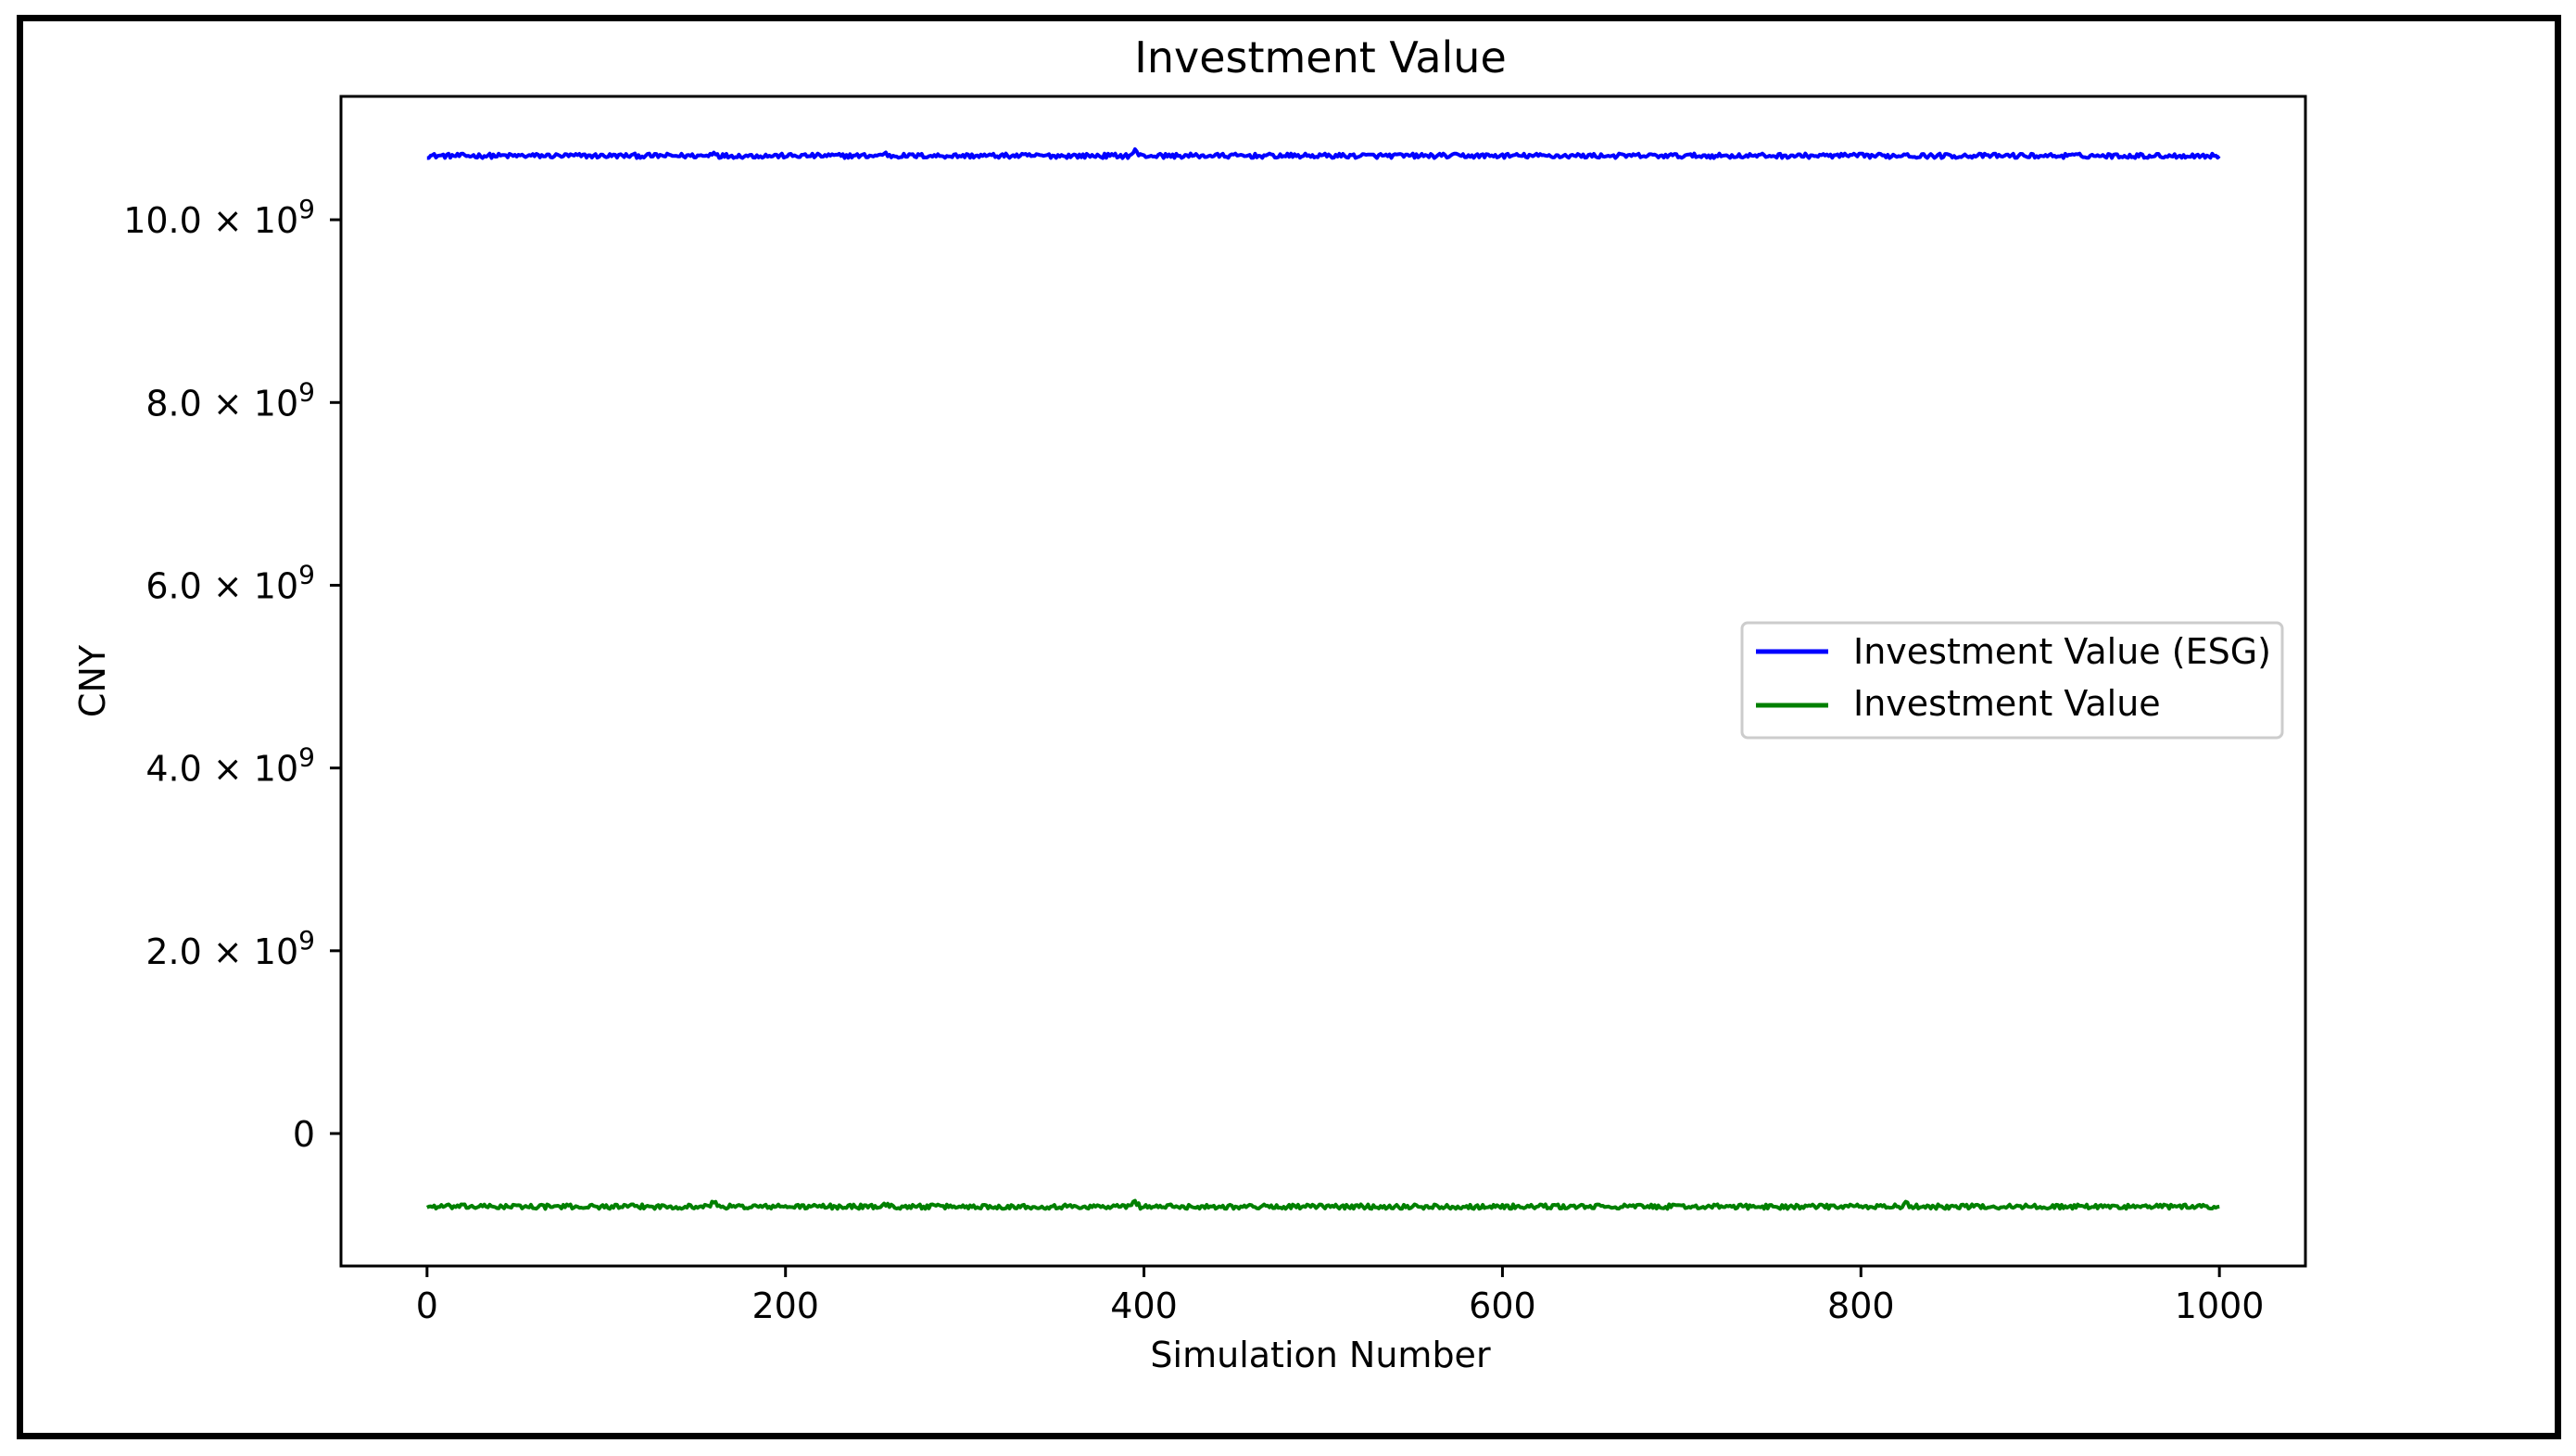 The image size is (2576, 1456). Describe the element at coordinates (1322, 1204) in the screenshot. I see `series-line-investment-value` at that location.